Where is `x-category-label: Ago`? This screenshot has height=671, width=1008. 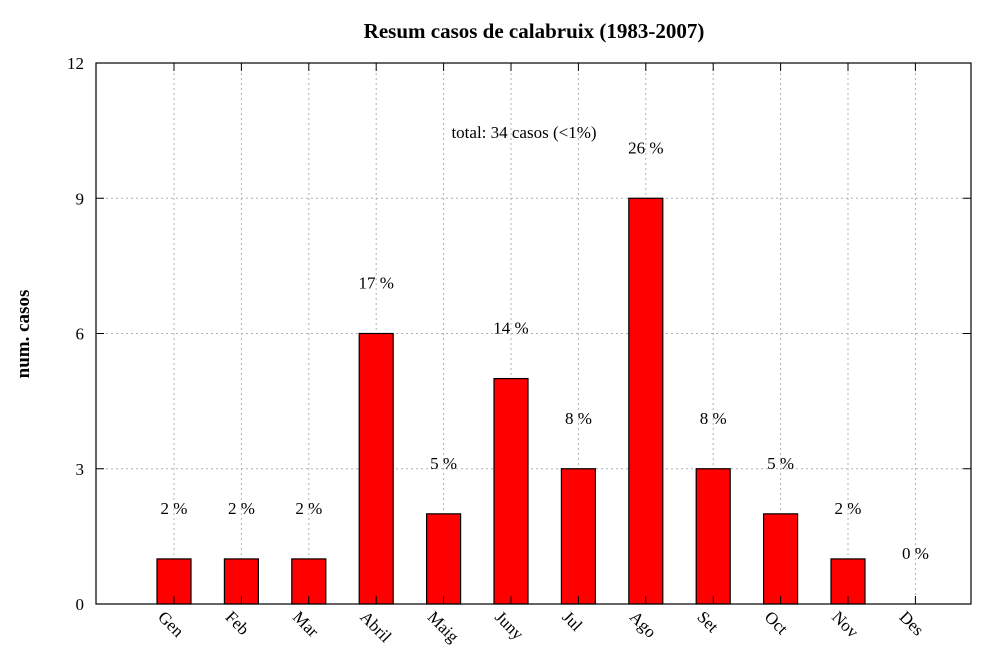 x-category-label: Ago is located at coordinates (643, 624).